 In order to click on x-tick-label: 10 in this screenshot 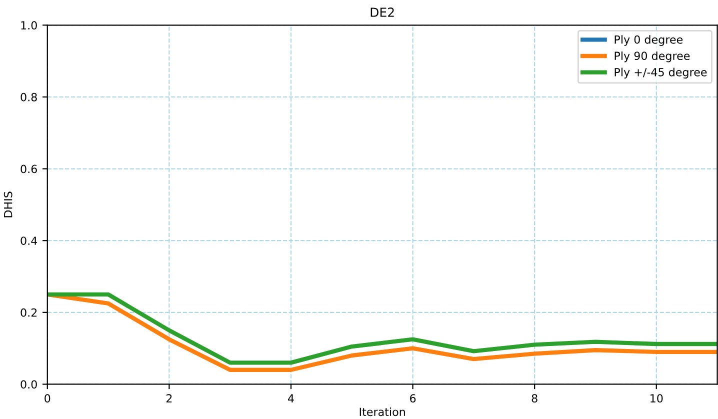, I will do `click(656, 398)`.